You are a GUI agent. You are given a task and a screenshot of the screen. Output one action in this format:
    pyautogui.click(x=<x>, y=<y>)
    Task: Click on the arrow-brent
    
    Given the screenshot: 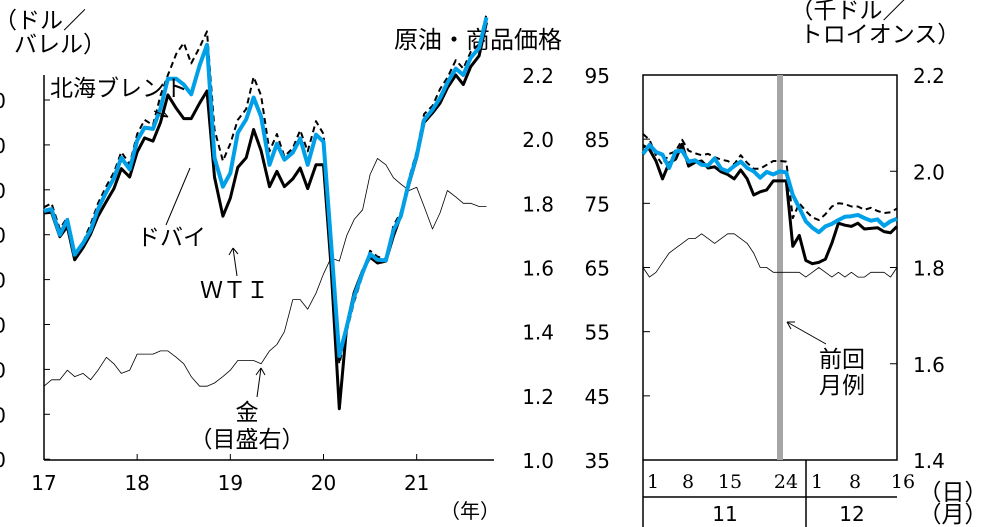 What is the action you would take?
    pyautogui.click(x=161, y=114)
    